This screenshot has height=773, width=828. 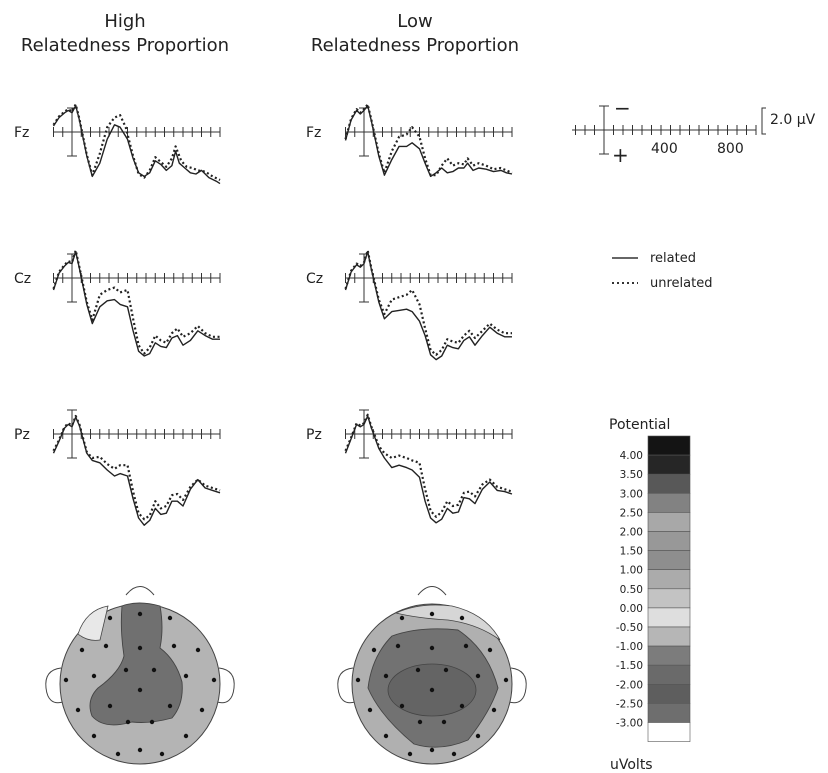 What do you see at coordinates (629, 704) in the screenshot?
I see `colorbar-label: -2.50` at bounding box center [629, 704].